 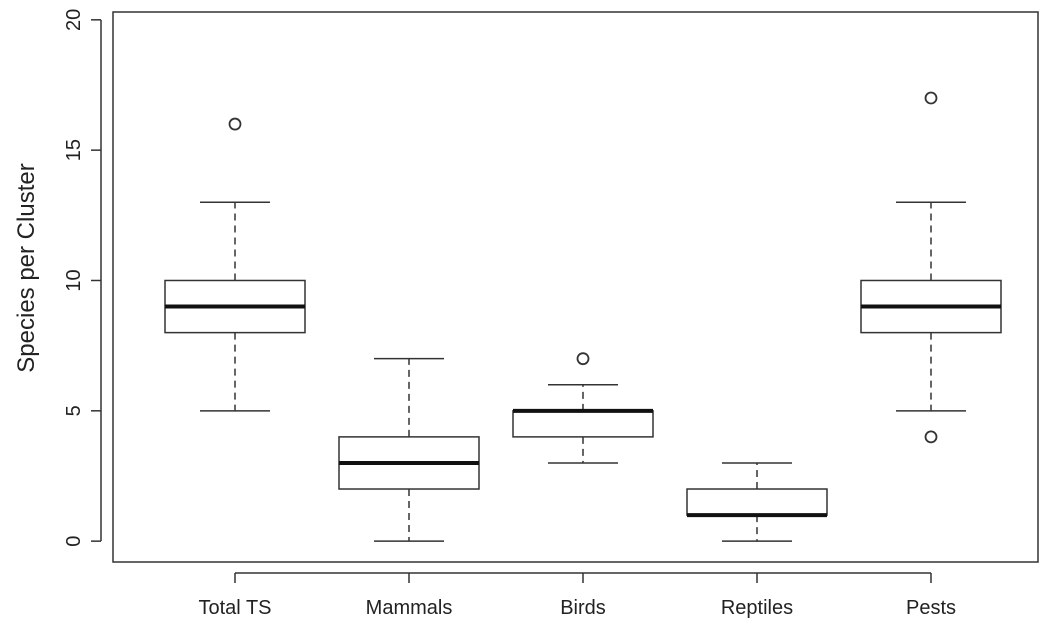 I want to click on y-tick-label: 15, so click(x=74, y=150).